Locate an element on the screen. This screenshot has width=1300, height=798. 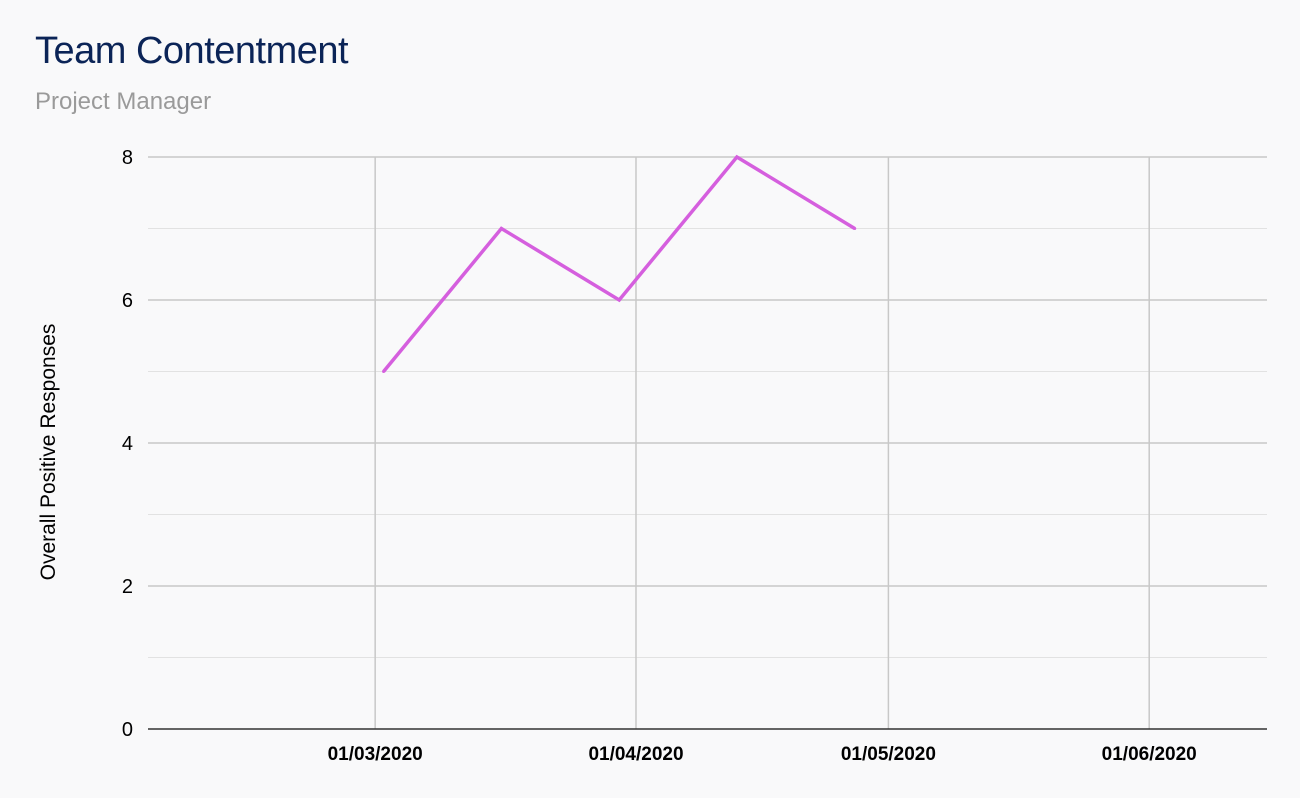
chart-subtitle: Project Manager is located at coordinates (123, 101).